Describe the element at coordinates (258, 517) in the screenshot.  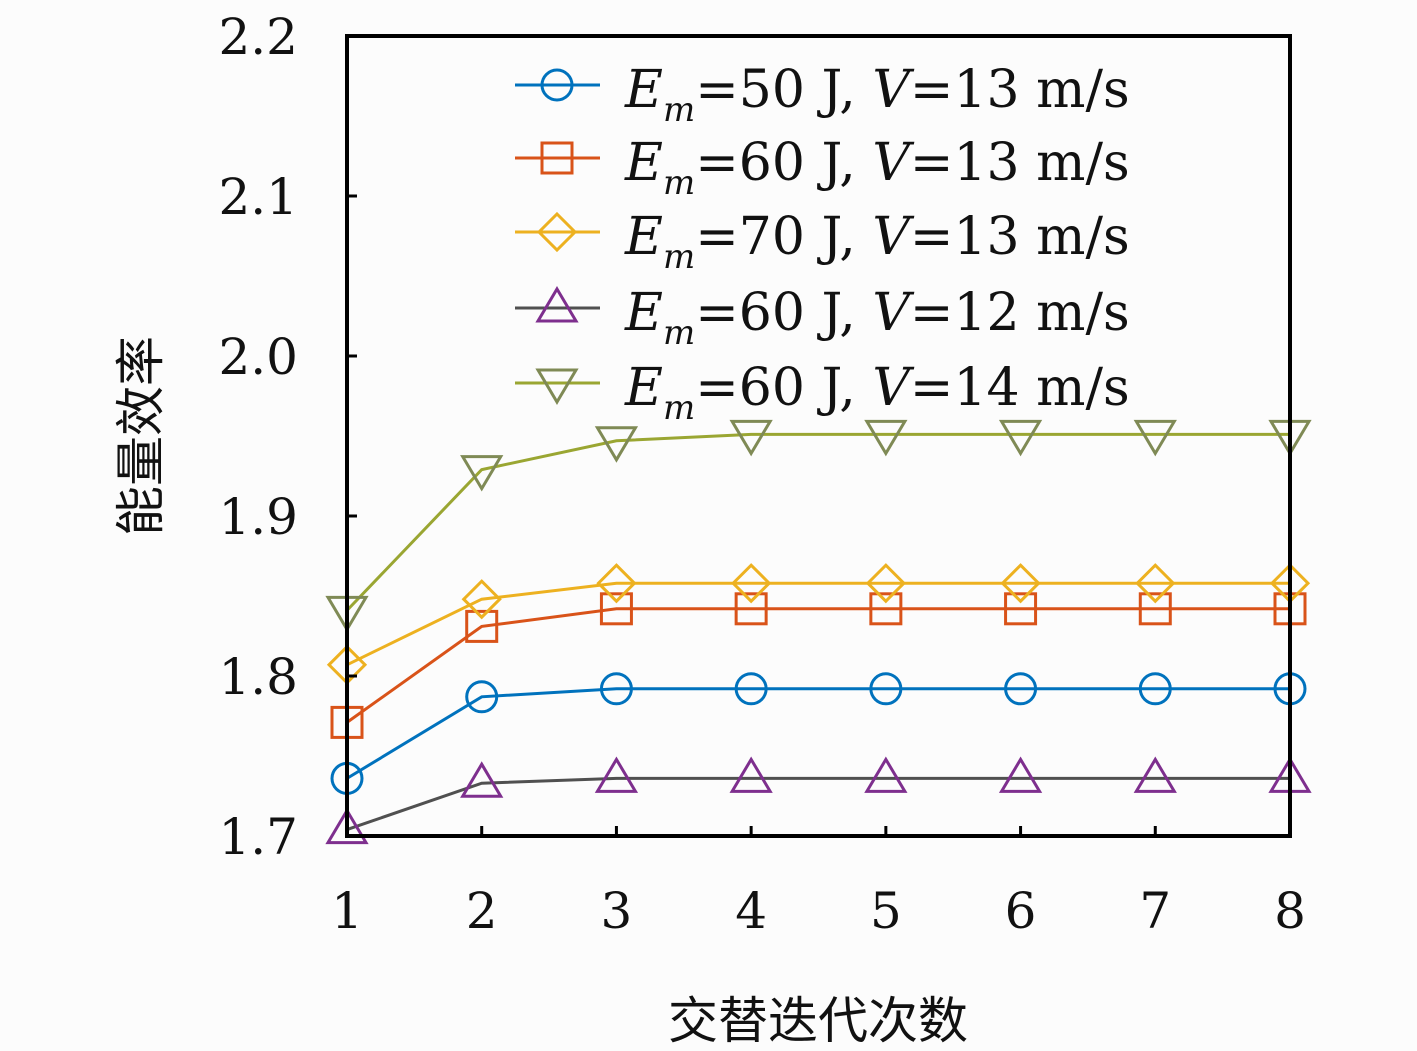
I see `y-tick-label: 1.9` at that location.